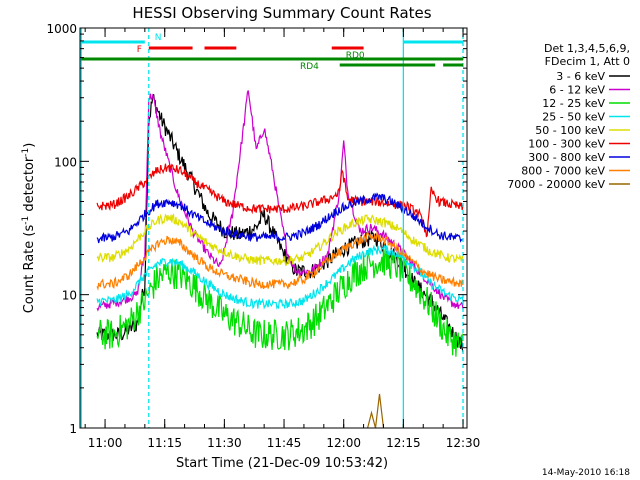  What do you see at coordinates (309, 67) in the screenshot?
I see `flag-label-rd4: RD4` at bounding box center [309, 67].